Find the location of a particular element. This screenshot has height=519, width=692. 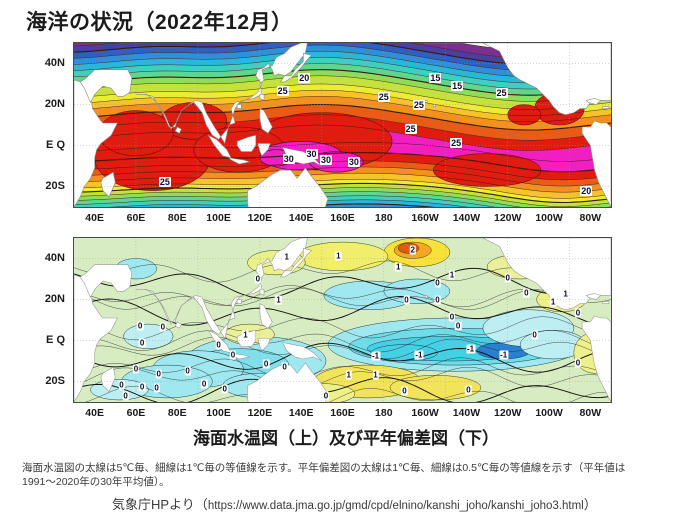

source-prefix: 気象庁HPより（ is located at coordinates (160, 504).